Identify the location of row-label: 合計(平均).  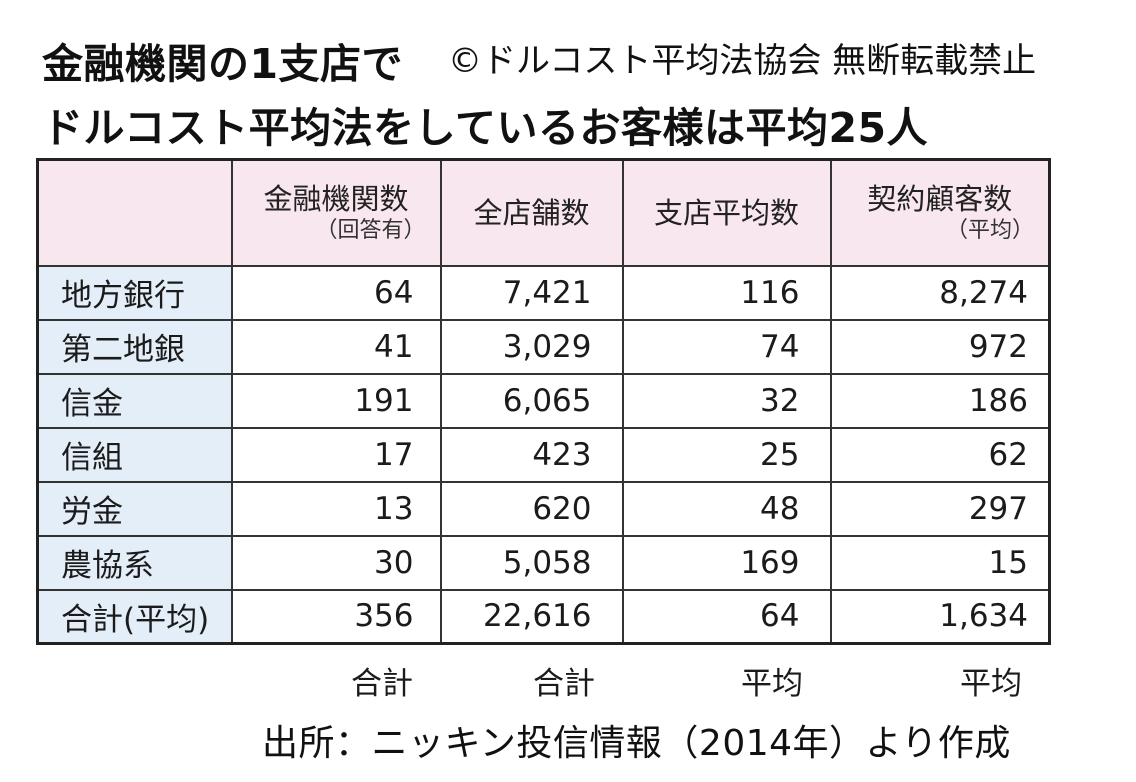
(134, 616).